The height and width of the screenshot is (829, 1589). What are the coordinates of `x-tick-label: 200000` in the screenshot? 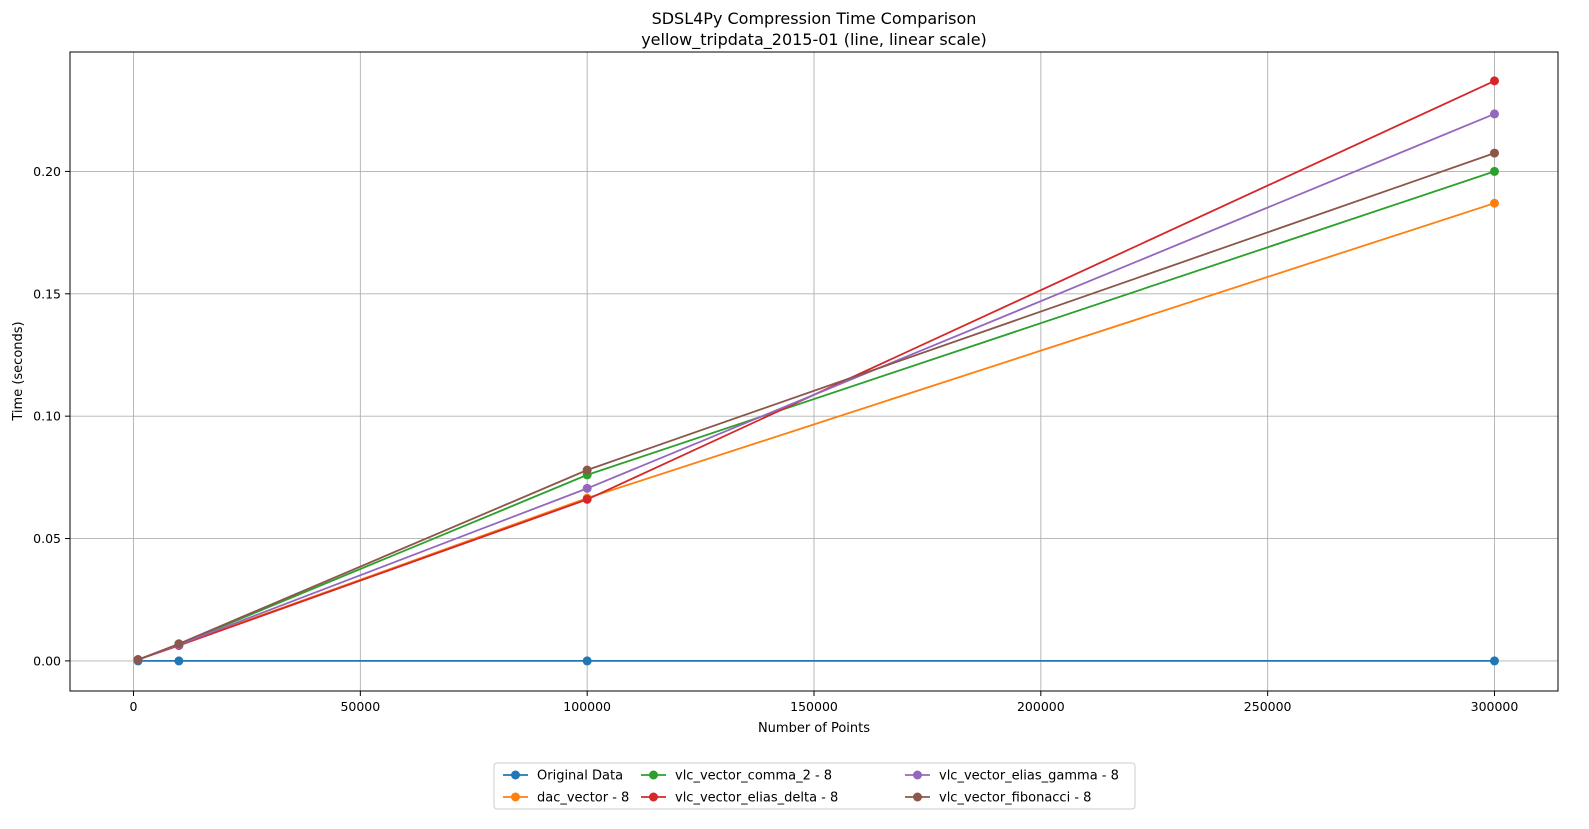 It's located at (1041, 706).